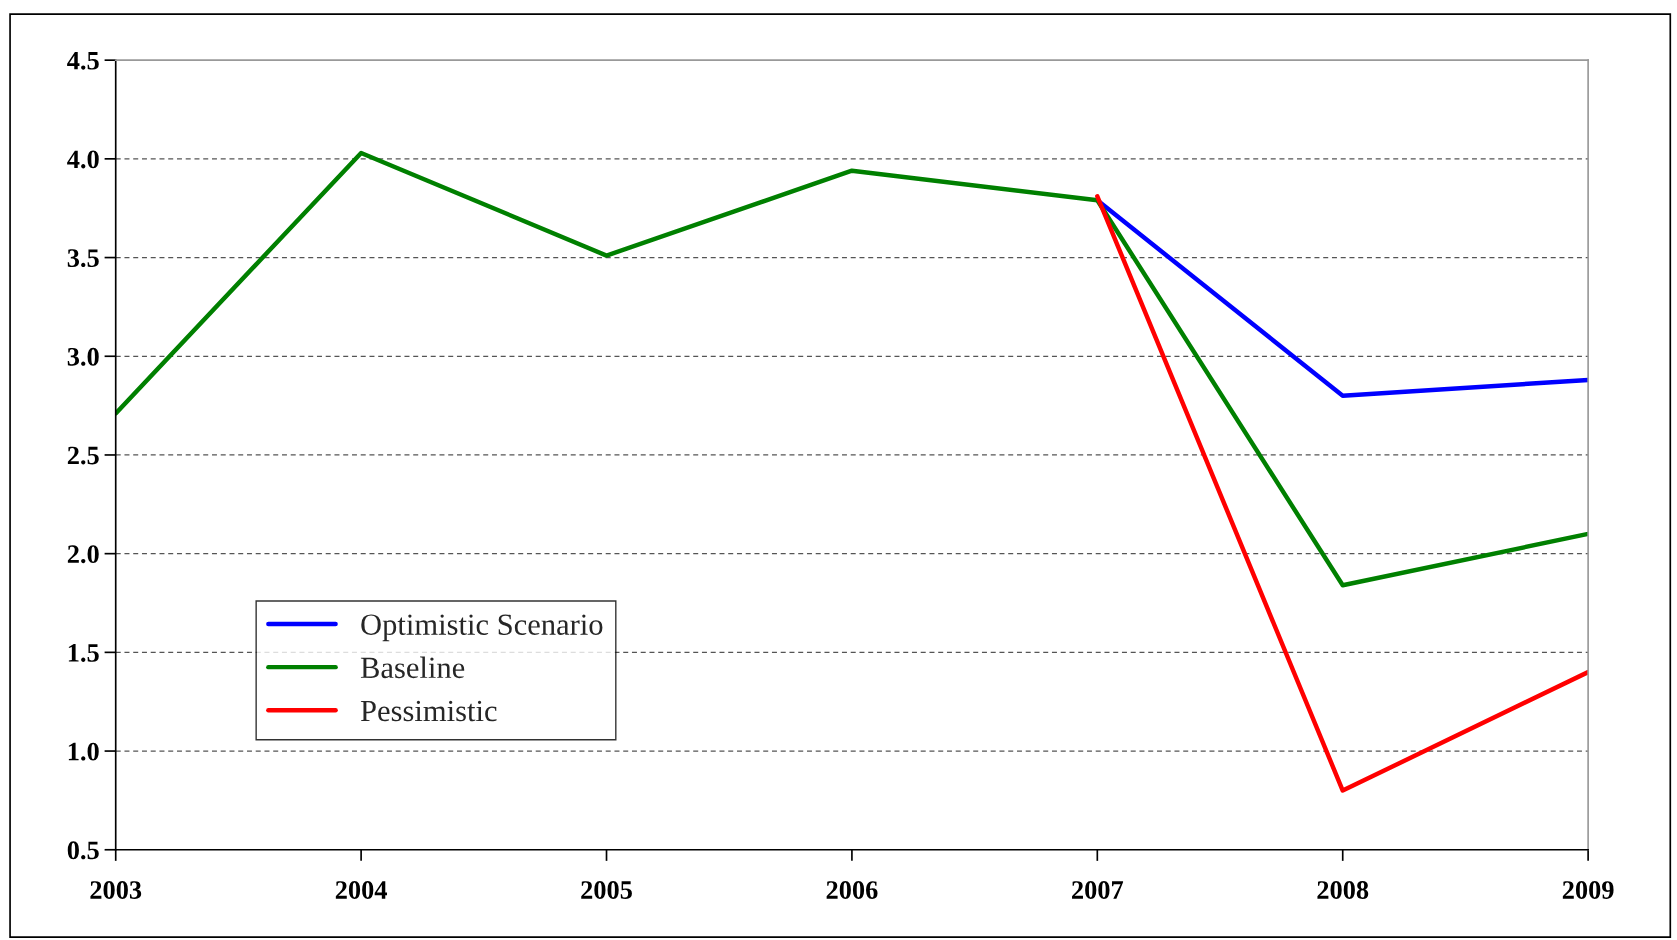  What do you see at coordinates (428, 711) in the screenshot?
I see `legend-label: Pessimistic` at bounding box center [428, 711].